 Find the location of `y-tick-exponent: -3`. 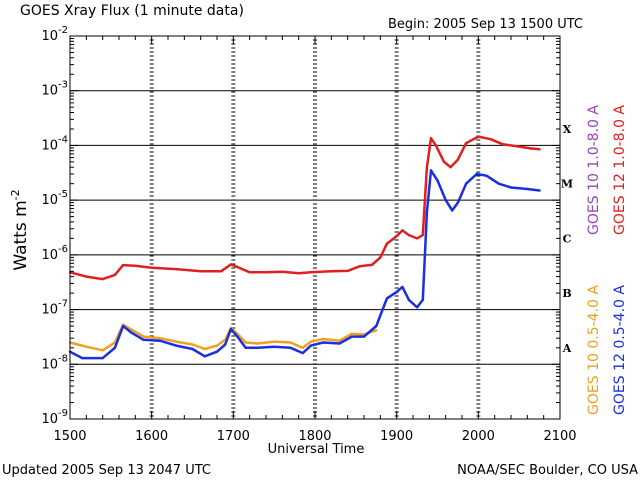

y-tick-exponent: -3 is located at coordinates (63, 85).